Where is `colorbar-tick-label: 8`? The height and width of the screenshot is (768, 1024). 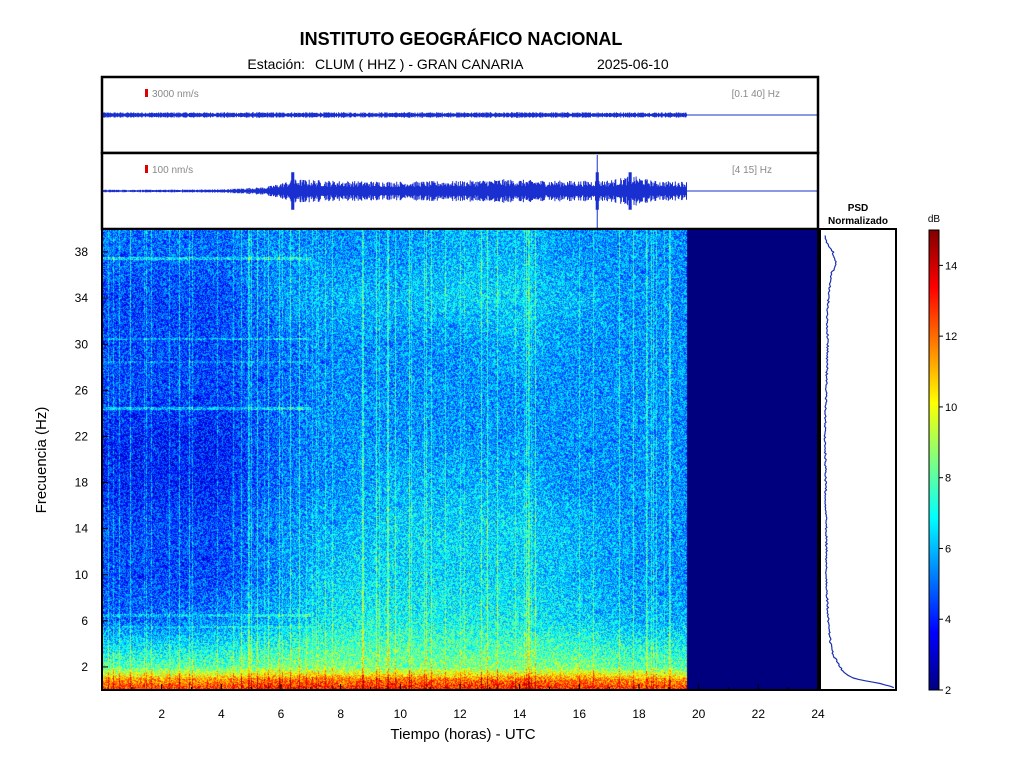 colorbar-tick-label: 8 is located at coordinates (948, 479).